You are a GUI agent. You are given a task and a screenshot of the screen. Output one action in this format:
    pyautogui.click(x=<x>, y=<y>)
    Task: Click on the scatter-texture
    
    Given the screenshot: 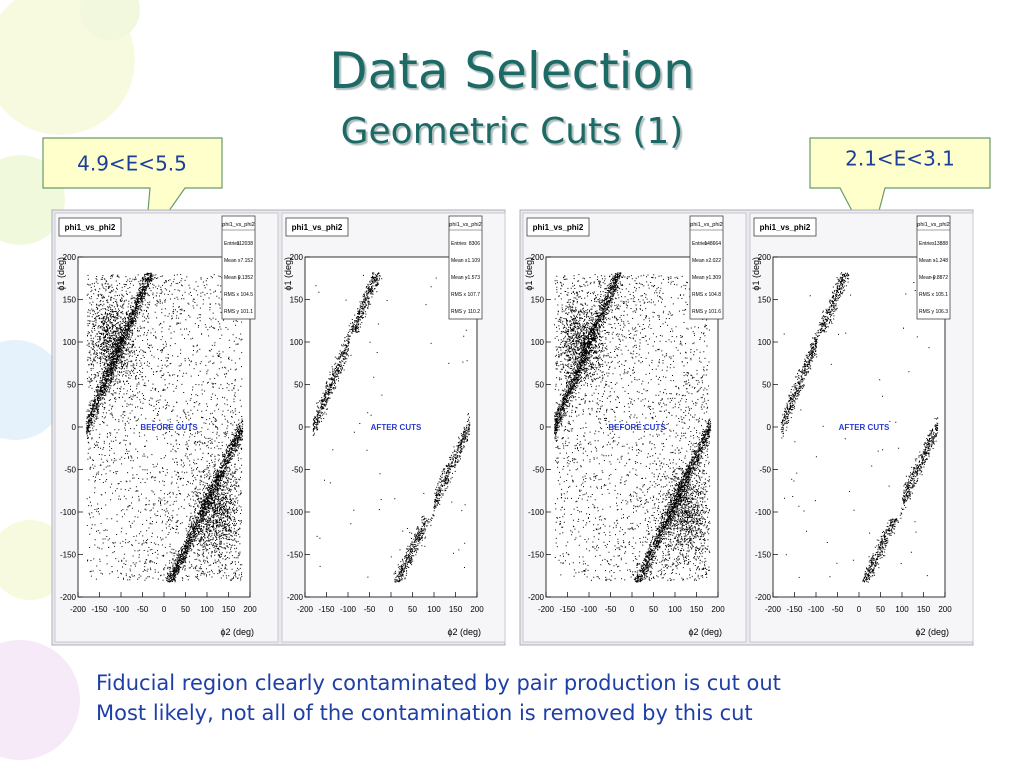 What is the action you would take?
    pyautogui.click(x=164, y=427)
    